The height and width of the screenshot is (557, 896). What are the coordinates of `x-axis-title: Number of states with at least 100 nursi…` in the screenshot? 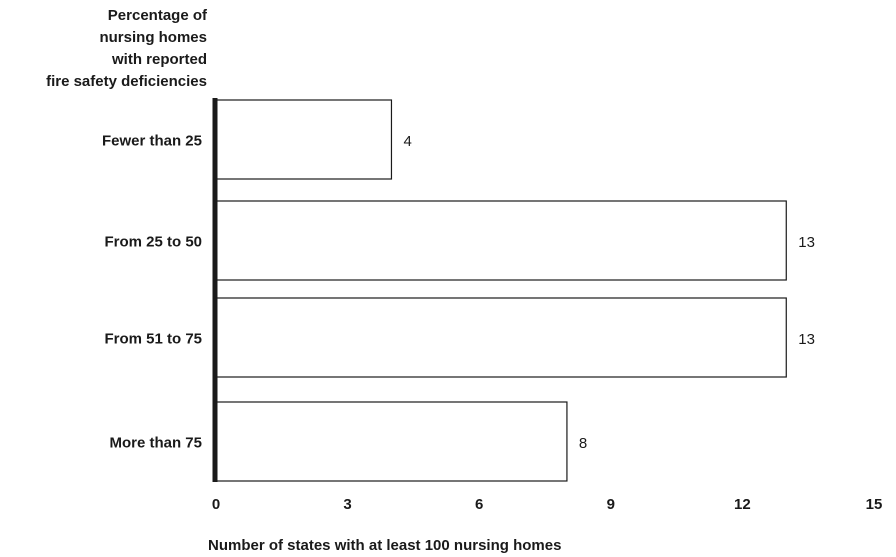 It's located at (384, 545).